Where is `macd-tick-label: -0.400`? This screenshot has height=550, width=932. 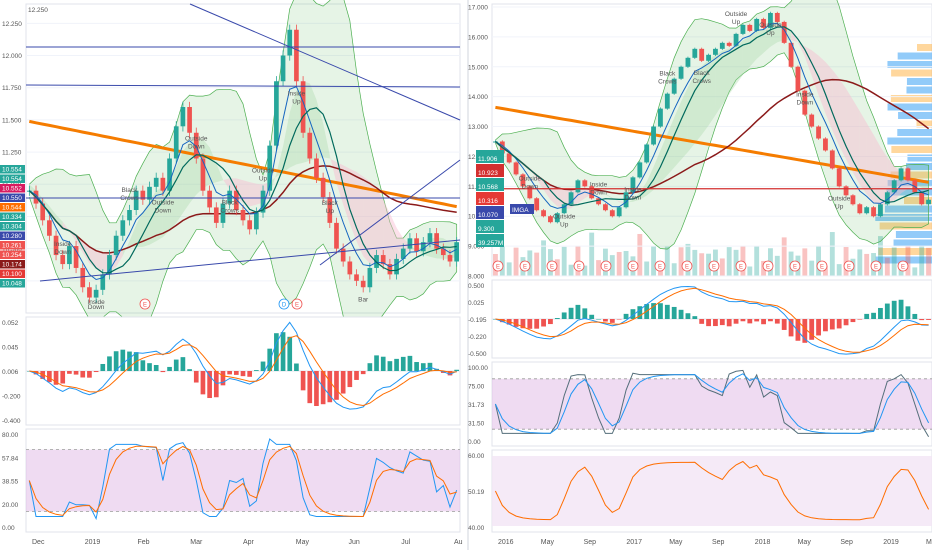 macd-tick-label: -0.400 is located at coordinates (11, 421).